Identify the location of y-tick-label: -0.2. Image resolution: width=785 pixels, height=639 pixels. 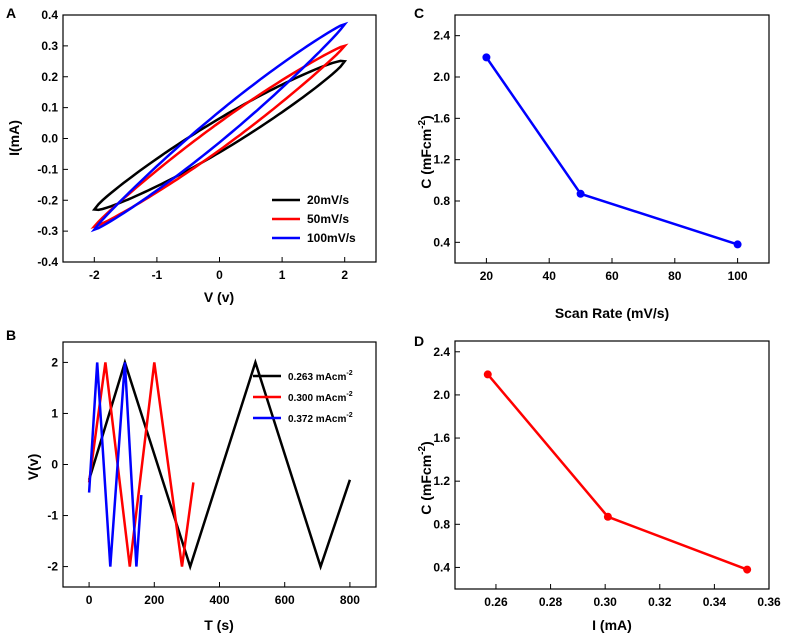
(47, 200).